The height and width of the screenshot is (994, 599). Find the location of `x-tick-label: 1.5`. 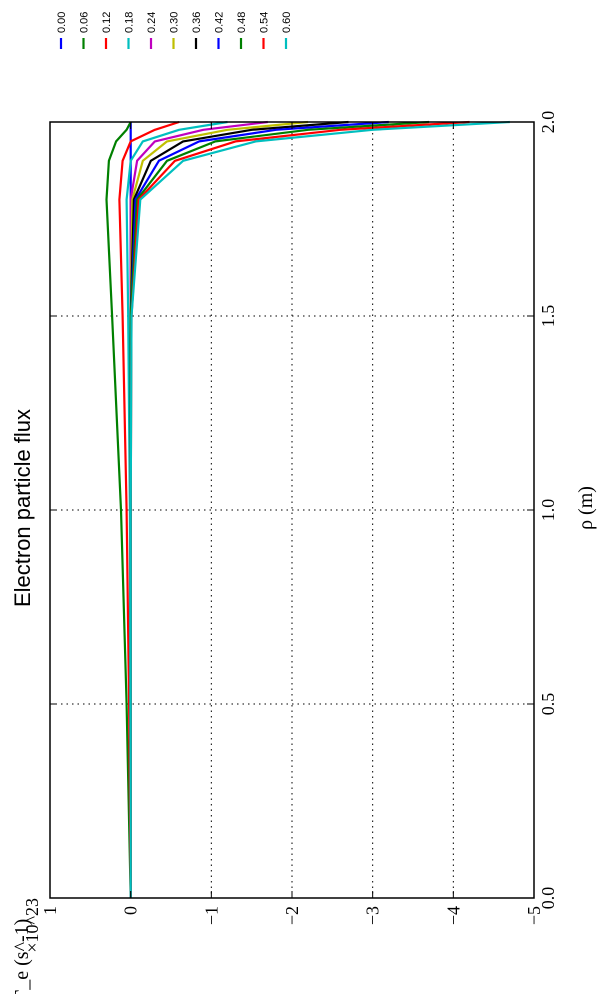

x-tick-label: 1.5 is located at coordinates (548, 316).